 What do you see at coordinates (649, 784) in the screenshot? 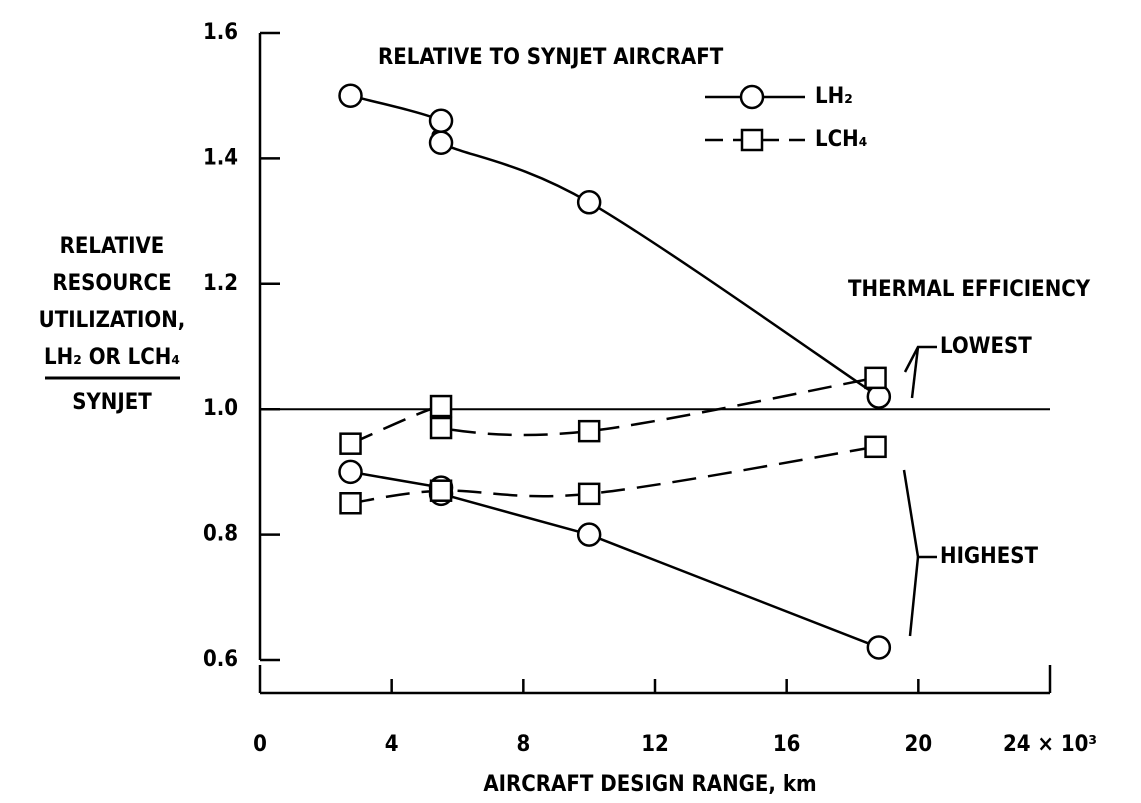
I see `x-axis-label: AIRCRAFT DESIGN RANGE, km` at bounding box center [649, 784].